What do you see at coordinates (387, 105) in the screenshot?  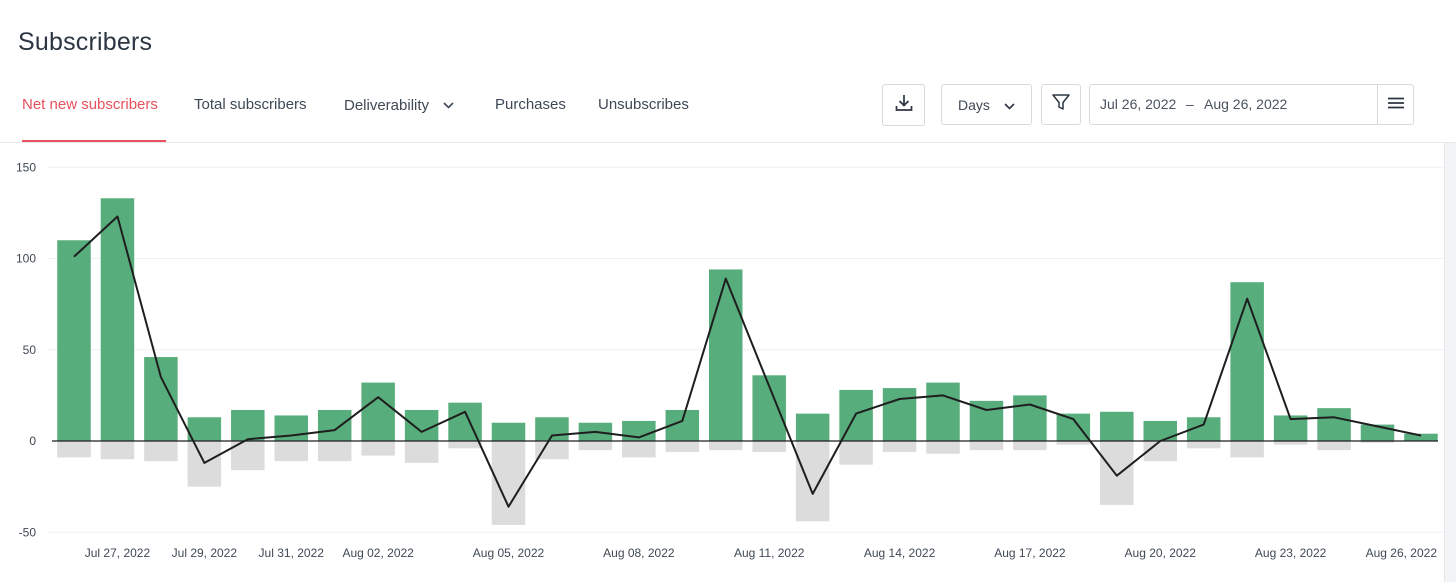 I see `tab-label: Deliverability` at bounding box center [387, 105].